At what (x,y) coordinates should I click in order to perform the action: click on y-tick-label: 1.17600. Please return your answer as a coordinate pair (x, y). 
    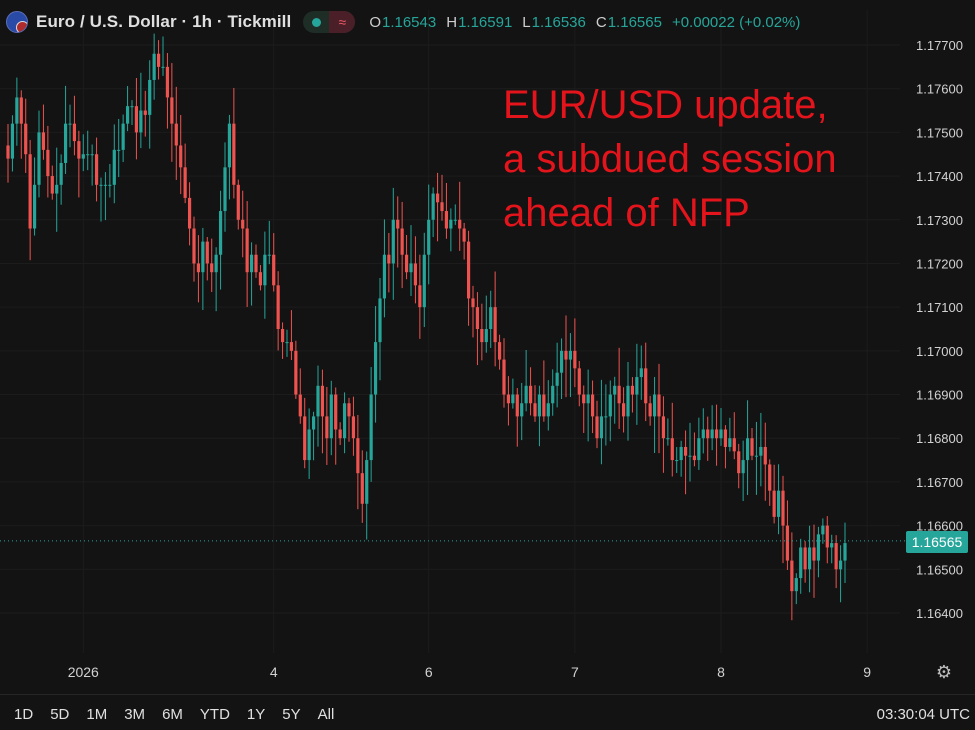
    Looking at the image, I should click on (939, 89).